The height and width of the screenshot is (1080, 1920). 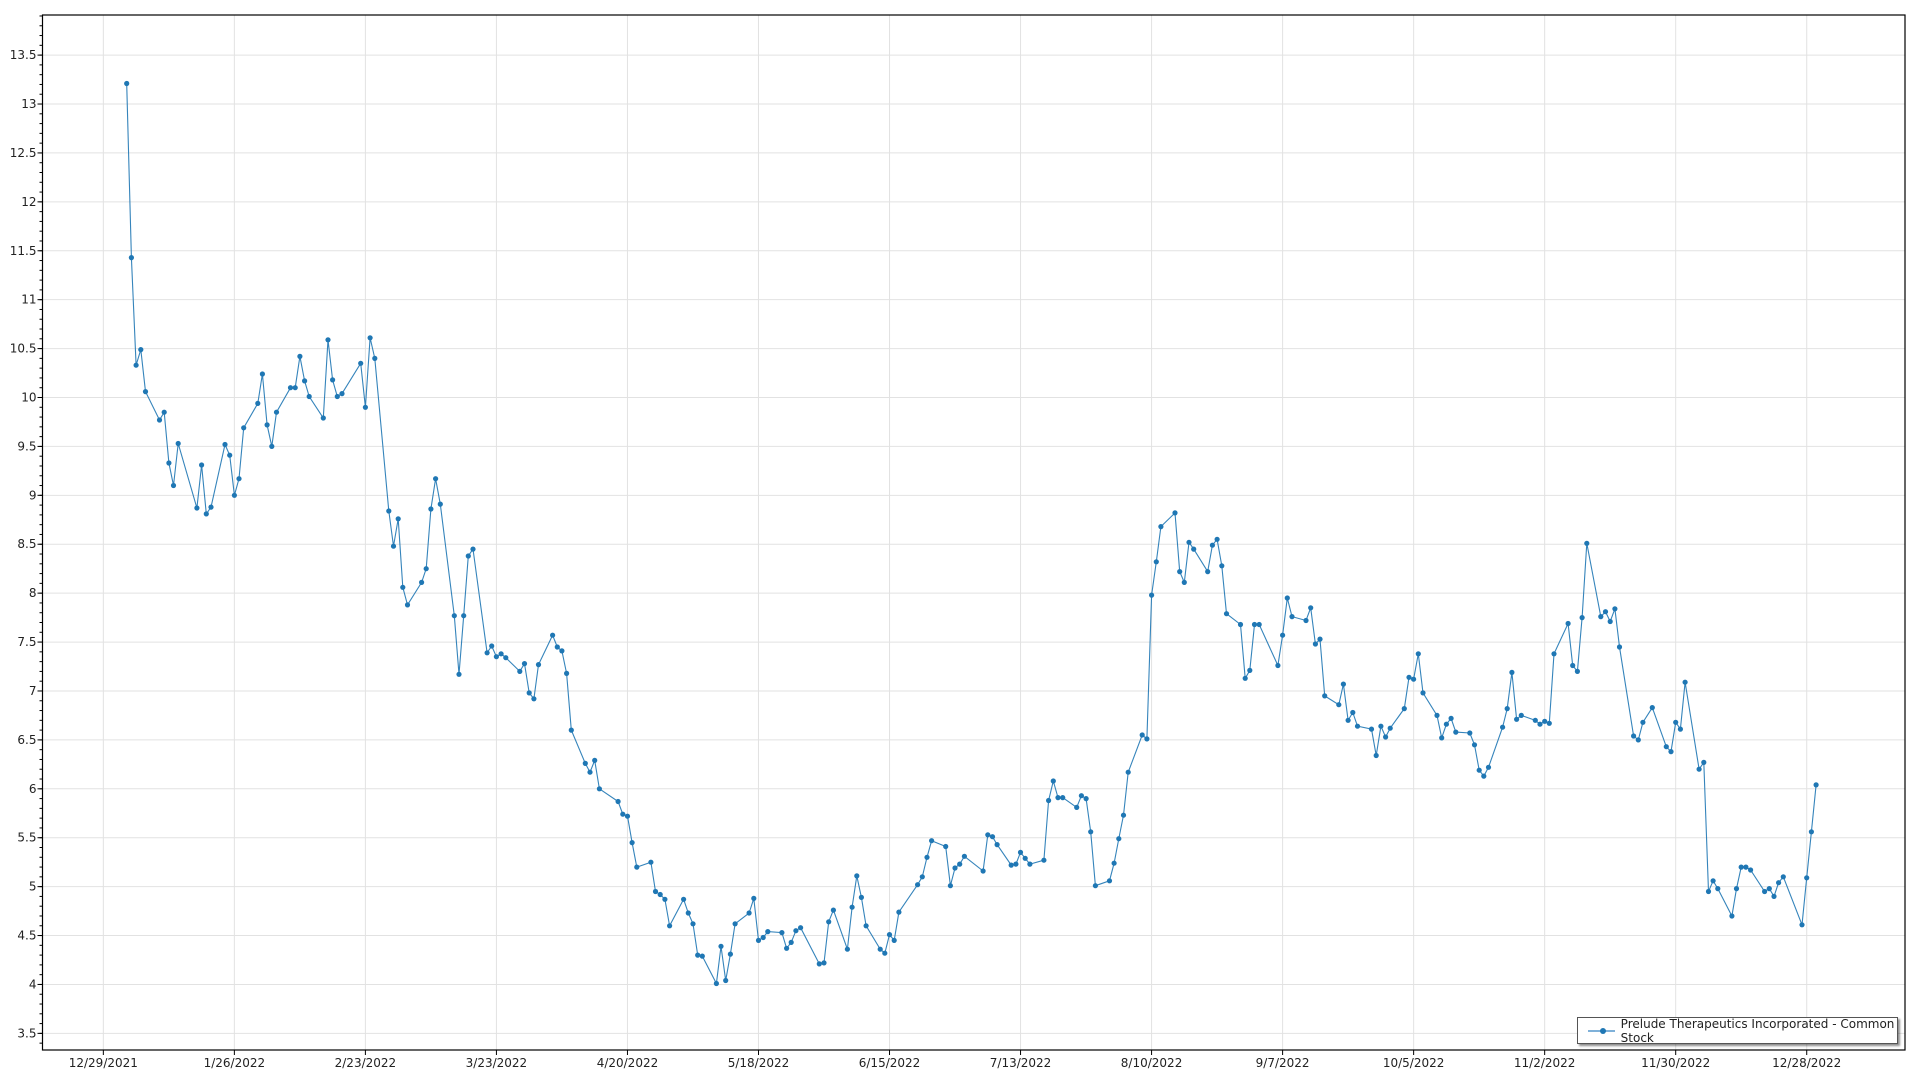 I want to click on y-tick-label: 12, so click(x=28, y=202).